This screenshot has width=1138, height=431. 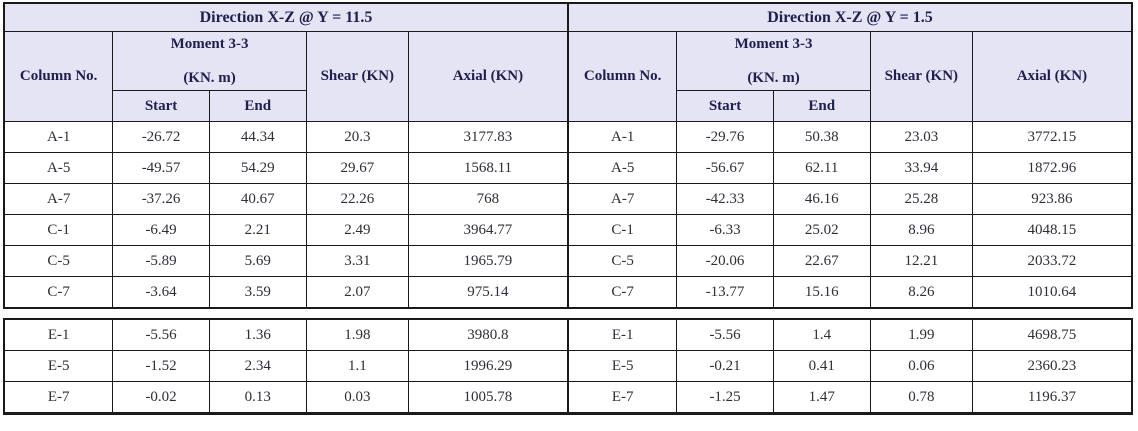 What do you see at coordinates (488, 334) in the screenshot?
I see `axial-cell: 3980.8` at bounding box center [488, 334].